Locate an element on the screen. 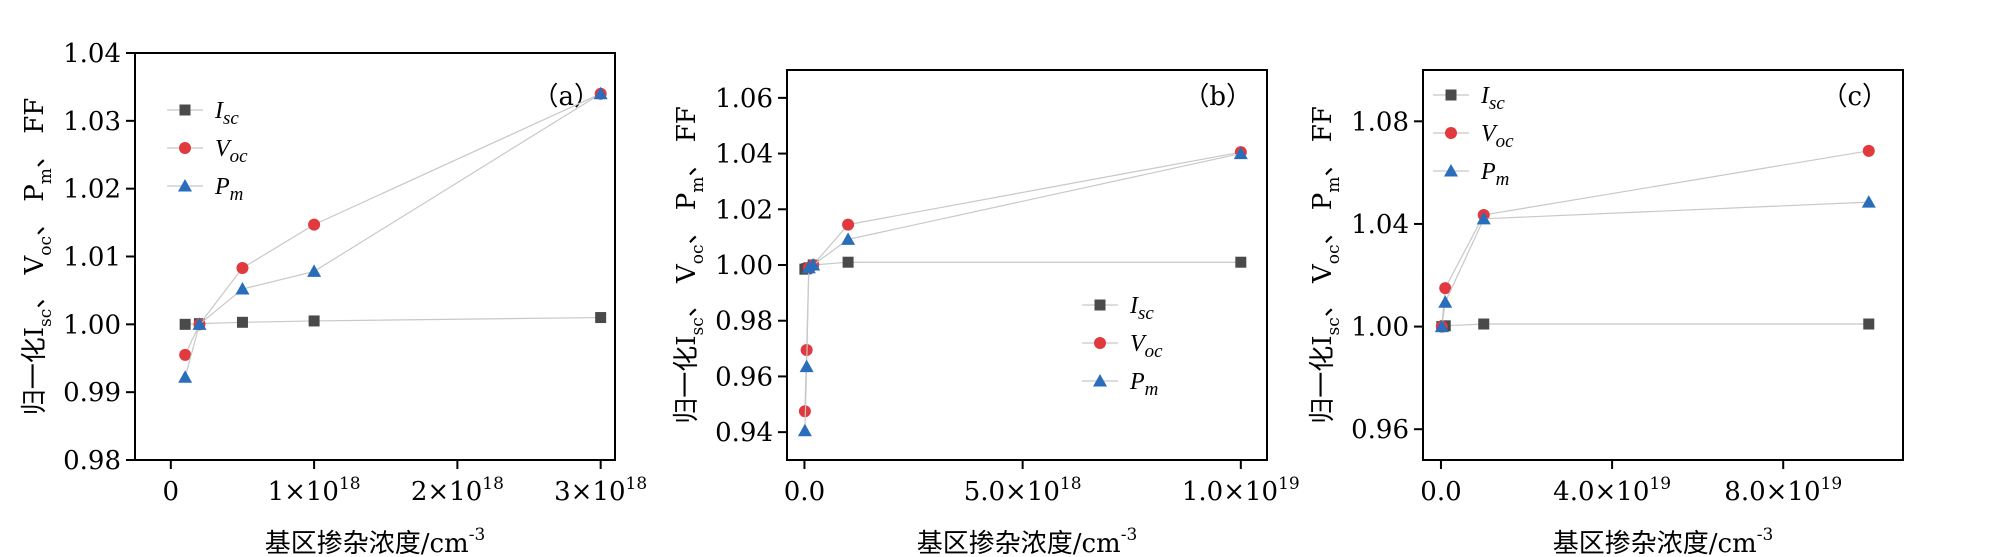 Image resolution: width=2000 pixels, height=557 pixels. x-tick-label: 0 is located at coordinates (171, 492).